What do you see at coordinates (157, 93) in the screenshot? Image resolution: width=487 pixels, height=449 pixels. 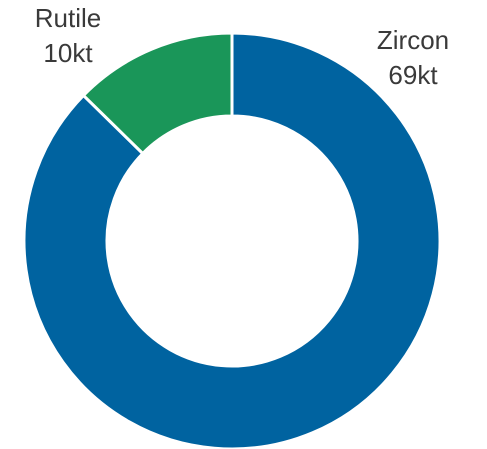 I see `donut-segment` at bounding box center [157, 93].